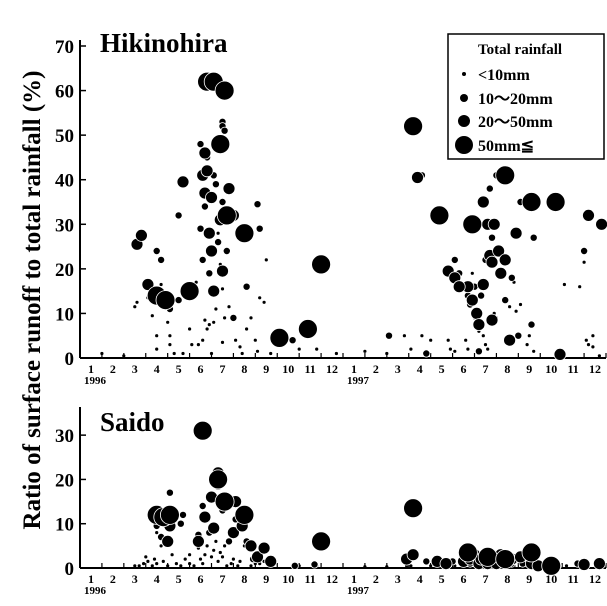  Describe the element at coordinates (520, 50) in the screenshot. I see `legend-title: Total rainfall` at that location.